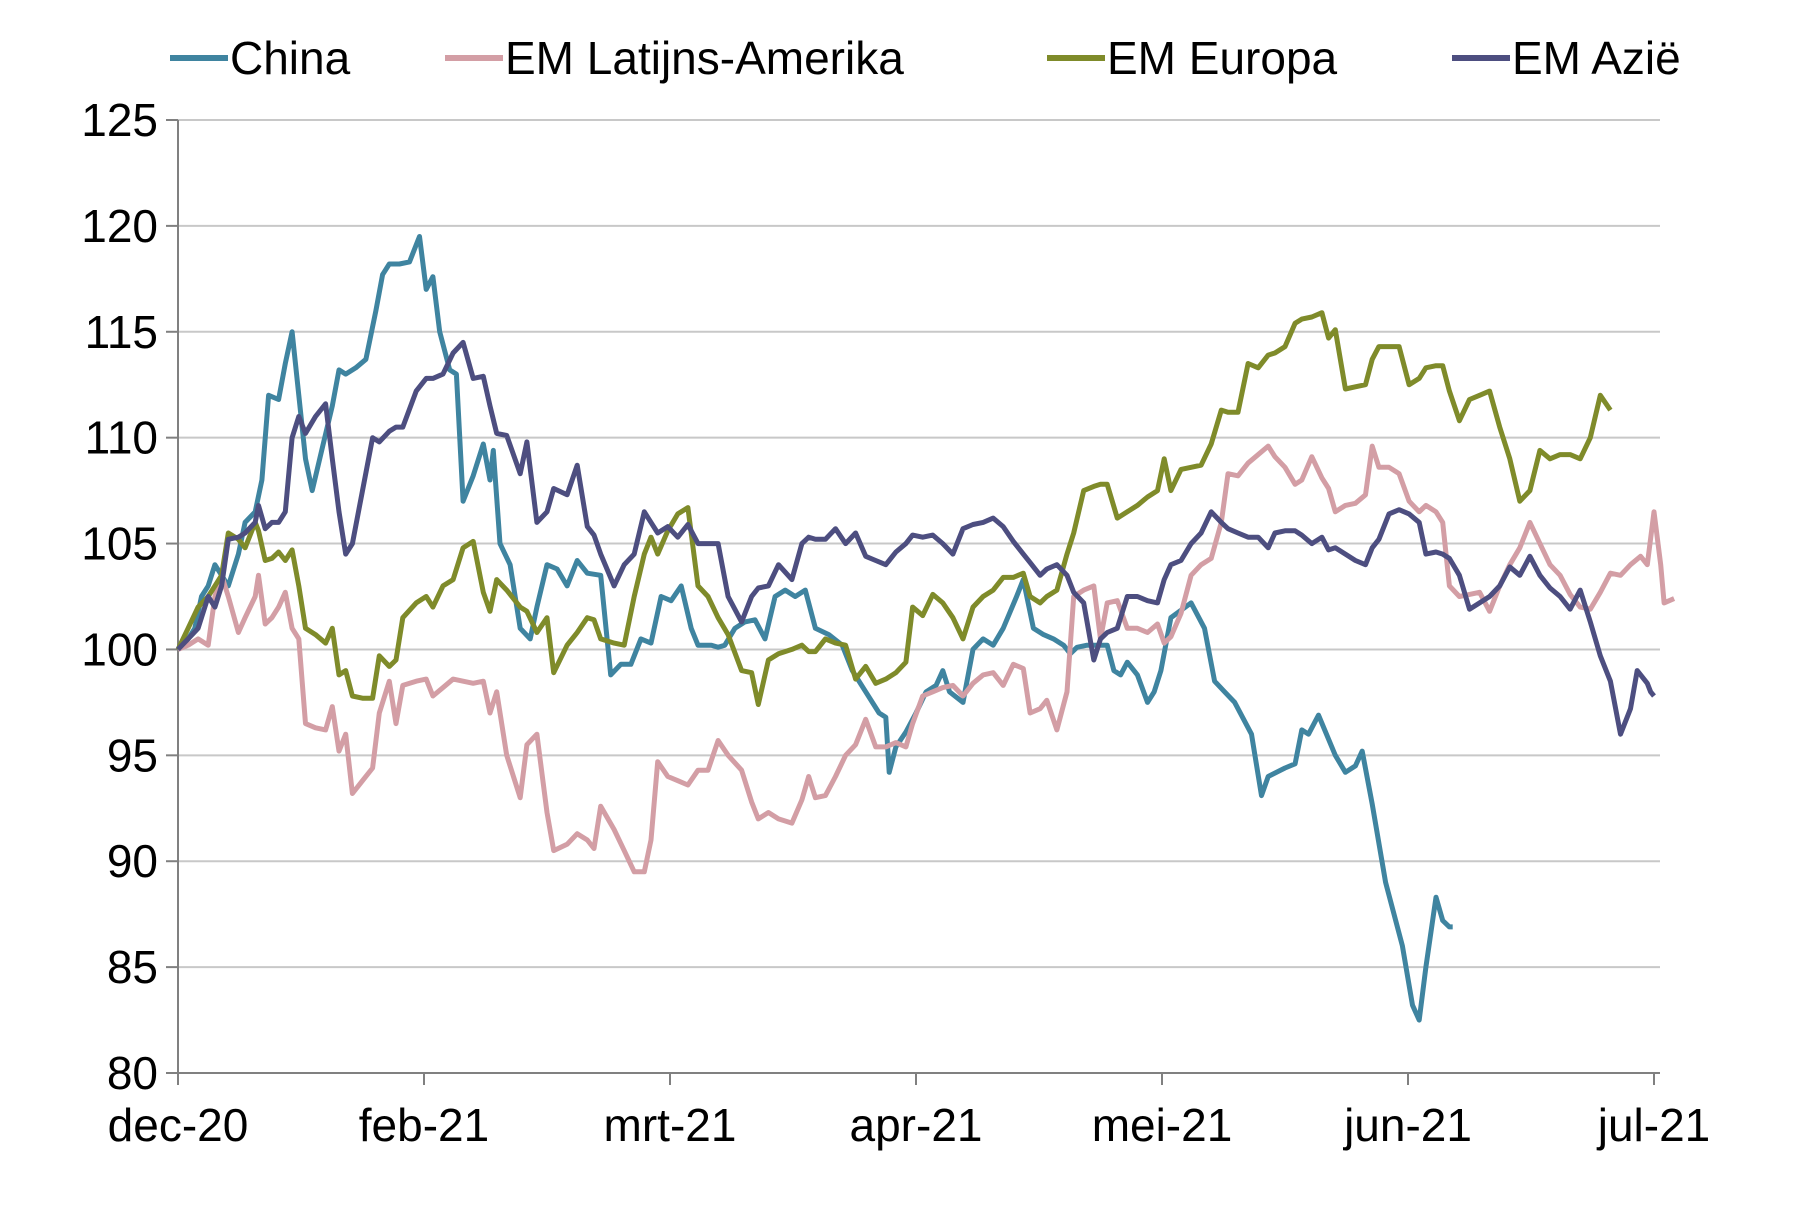 The height and width of the screenshot is (1209, 1806). I want to click on legend-label: EM Latijns-Amerika, so click(704, 58).